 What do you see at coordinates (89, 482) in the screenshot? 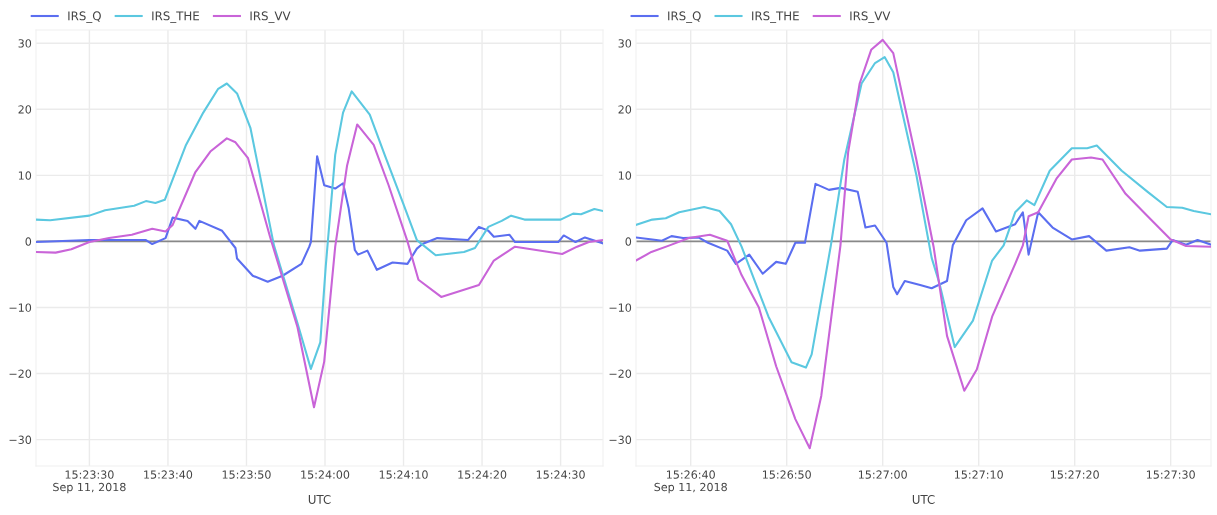
I see `x-tick-label: 15:23:30 Sep 11, 2018` at bounding box center [89, 482].